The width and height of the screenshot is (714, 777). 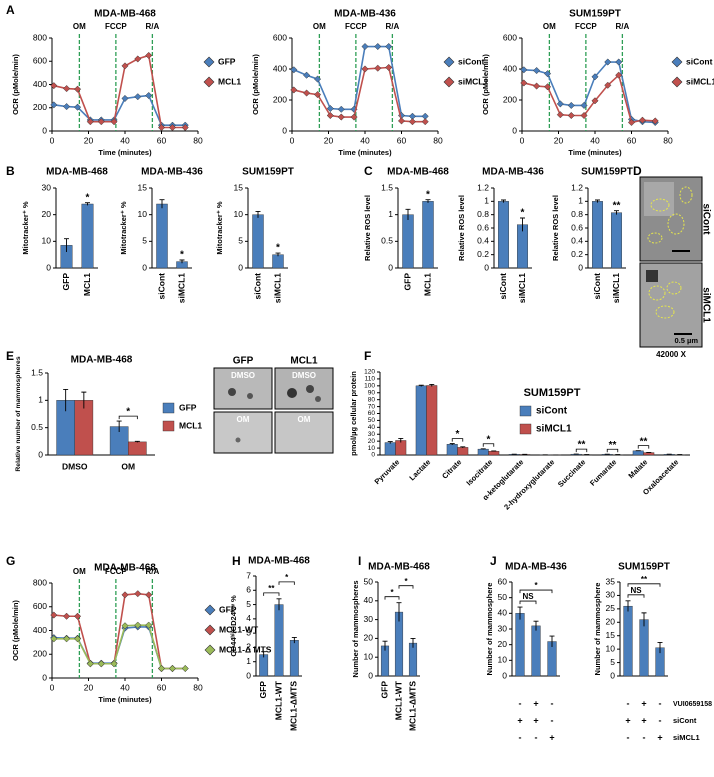 What do you see at coordinates (248, 632) in the screenshot?
I see `y-tick-label: 3` at bounding box center [248, 632].